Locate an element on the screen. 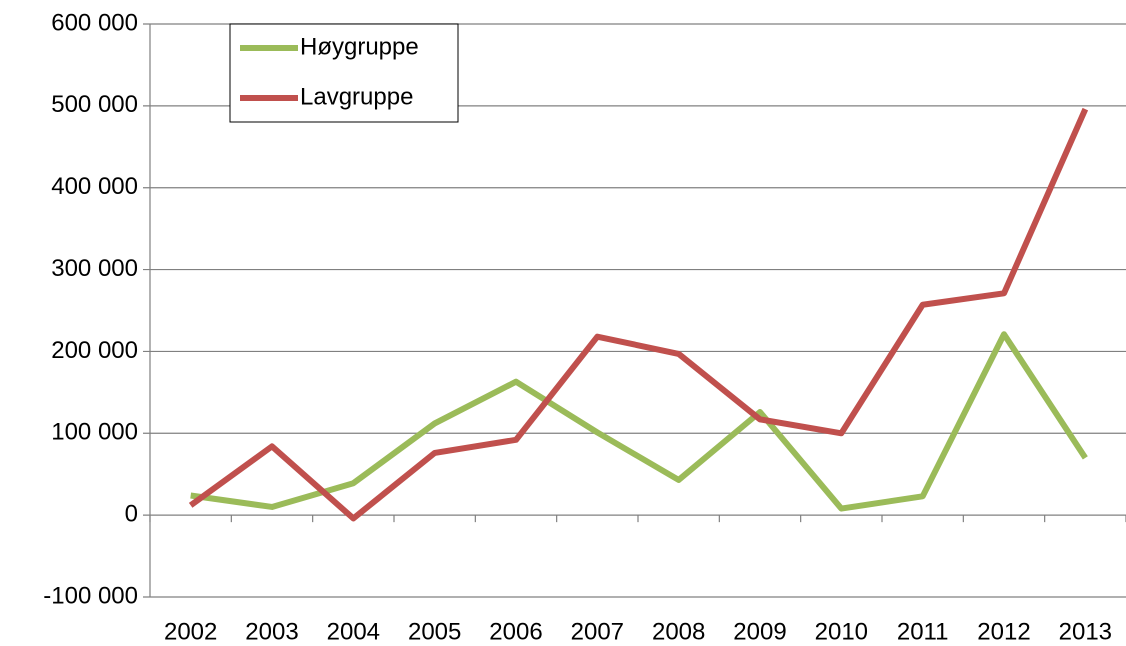  y-tick-label: 100 000 is located at coordinates (94, 432).